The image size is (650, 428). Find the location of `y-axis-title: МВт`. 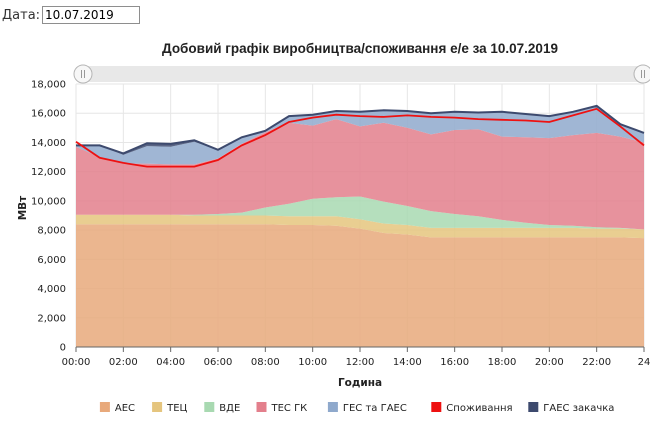

y-axis-title: МВт is located at coordinates (23, 207).